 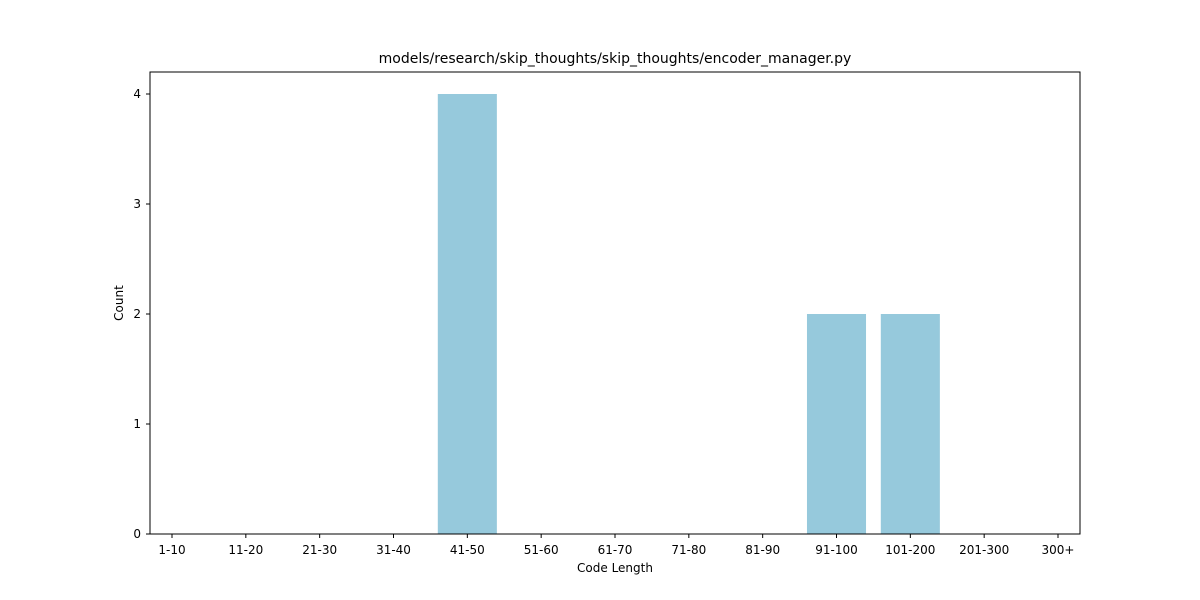 I want to click on y-axis: 0 1 2 3 4, so click(x=141, y=314).